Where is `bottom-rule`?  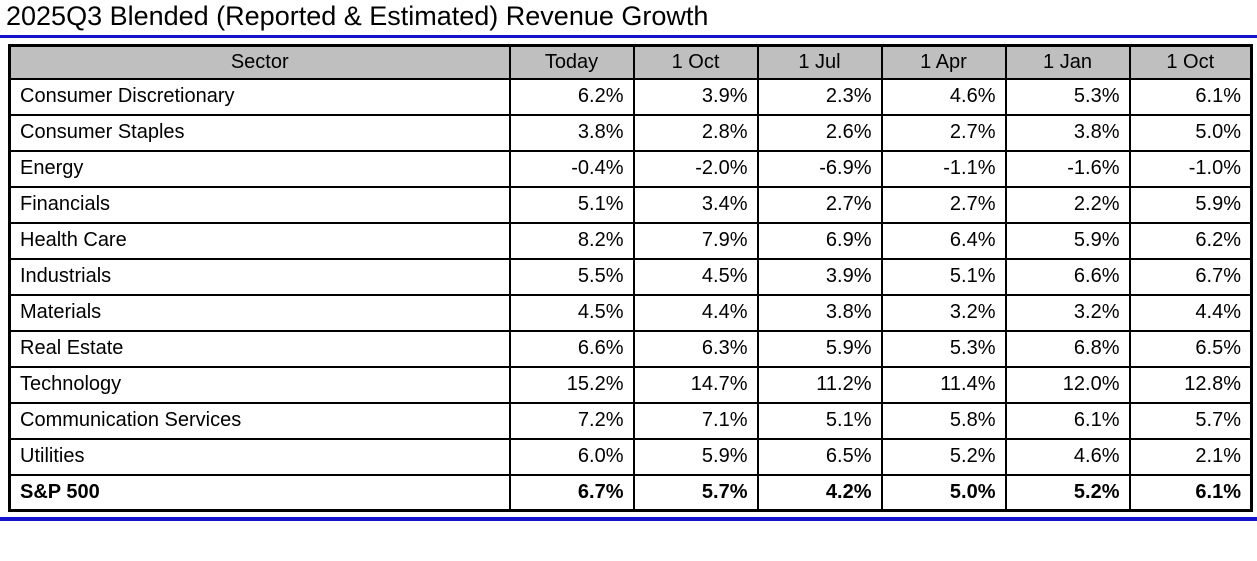 bottom-rule is located at coordinates (628, 519).